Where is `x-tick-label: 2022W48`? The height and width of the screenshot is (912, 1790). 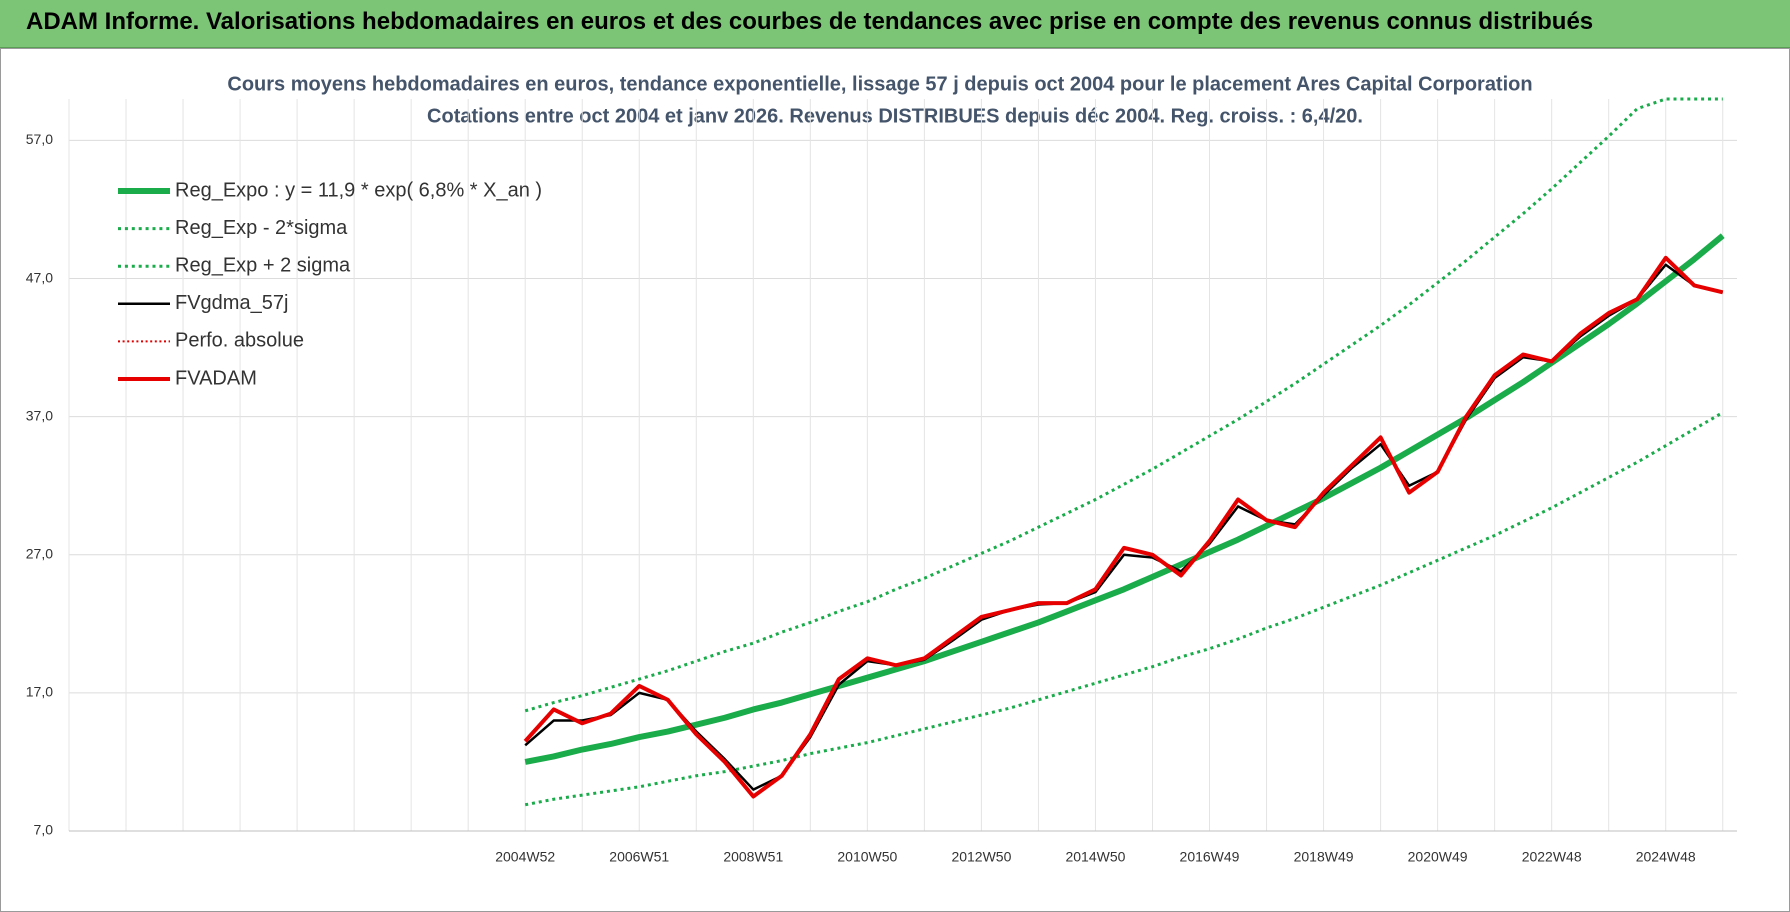 x-tick-label: 2022W48 is located at coordinates (1552, 857).